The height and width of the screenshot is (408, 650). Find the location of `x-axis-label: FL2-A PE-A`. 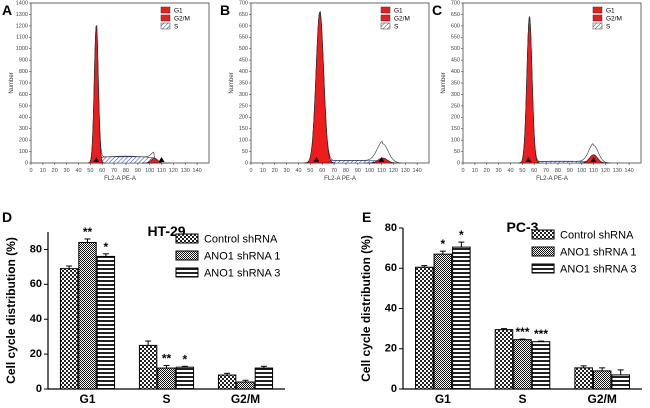

x-axis-label: FL2-A PE-A is located at coordinates (340, 179).